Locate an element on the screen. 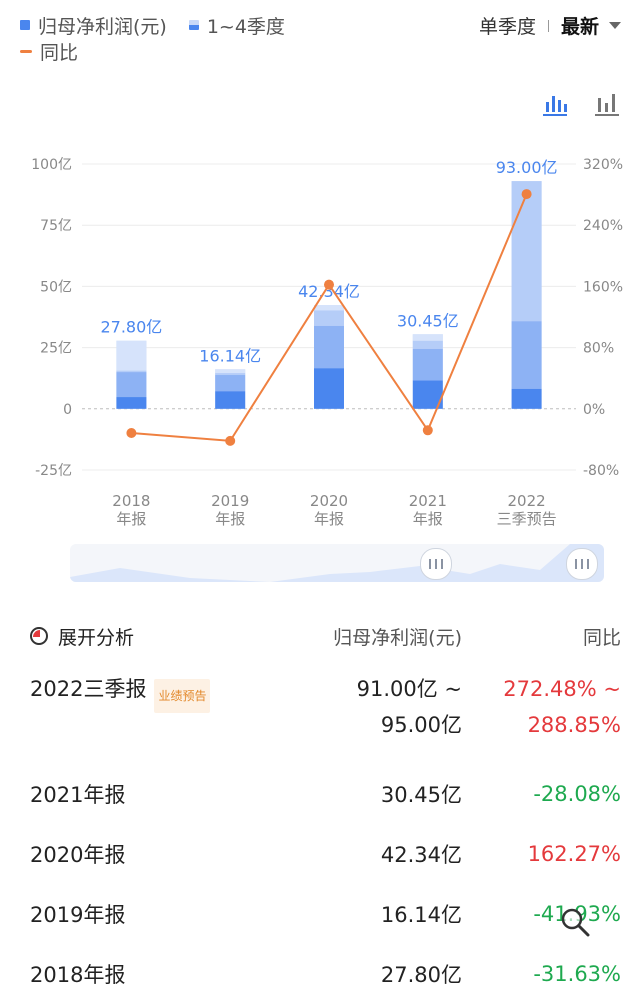 The width and height of the screenshot is (643, 1004). scroller-left-handle is located at coordinates (436, 564).